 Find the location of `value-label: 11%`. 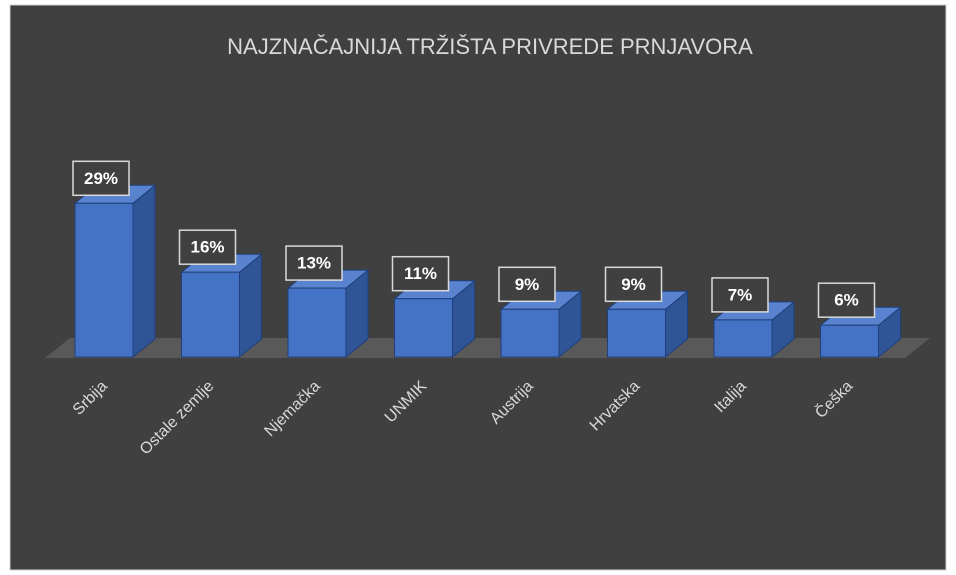

value-label: 11% is located at coordinates (420, 273).